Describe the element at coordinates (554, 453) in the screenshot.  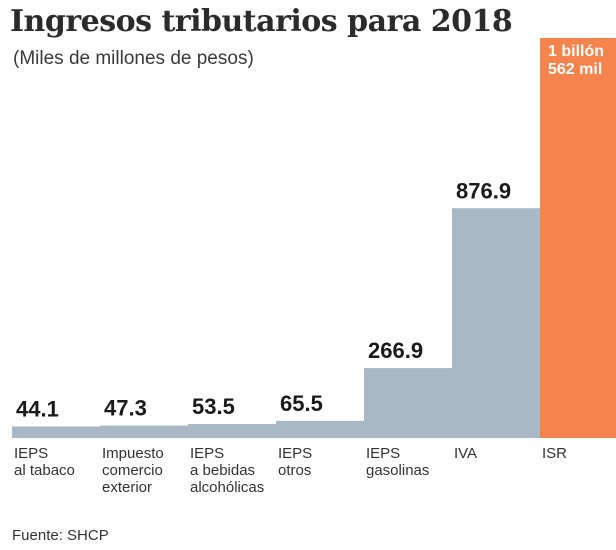
I see `category-label-7-1: ISR` at that location.